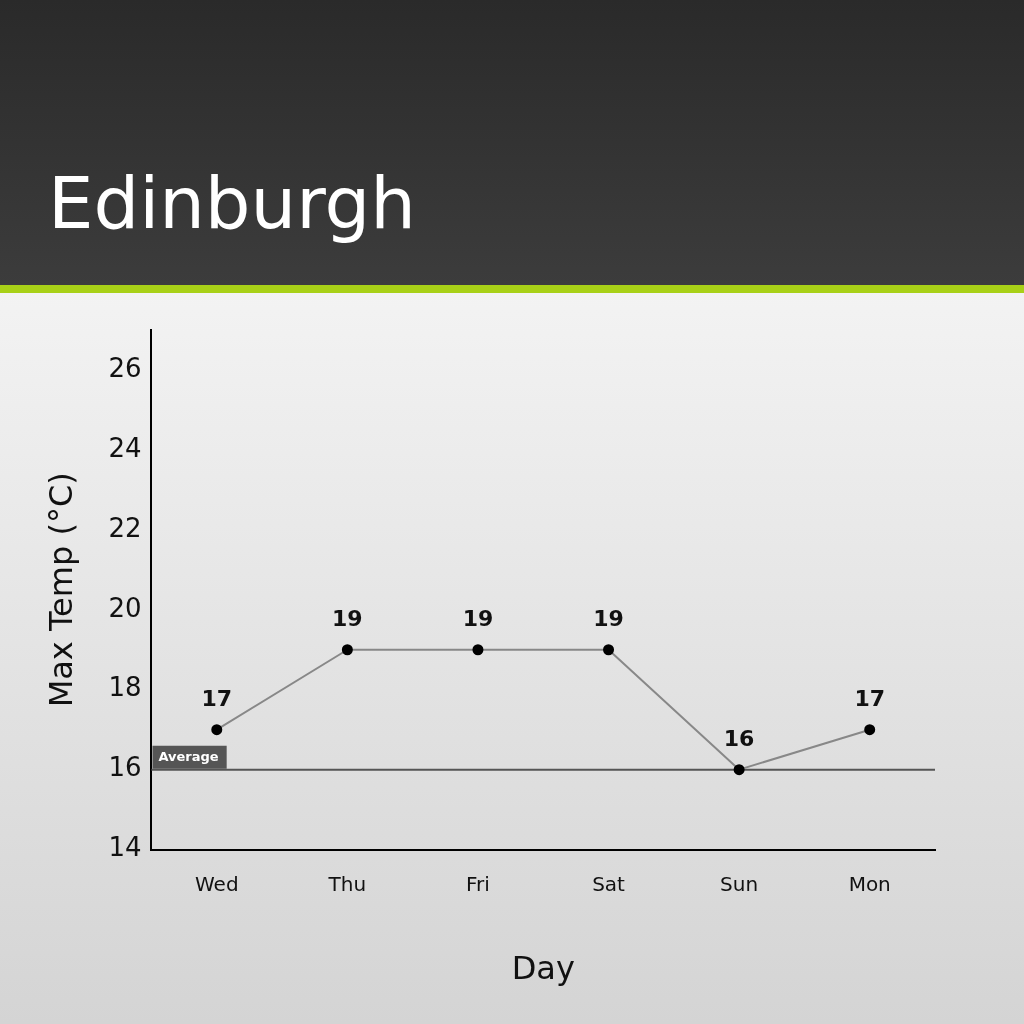 The width and height of the screenshot is (1024, 1024). I want to click on y-axis-title: Max Temp (°C), so click(60, 590).